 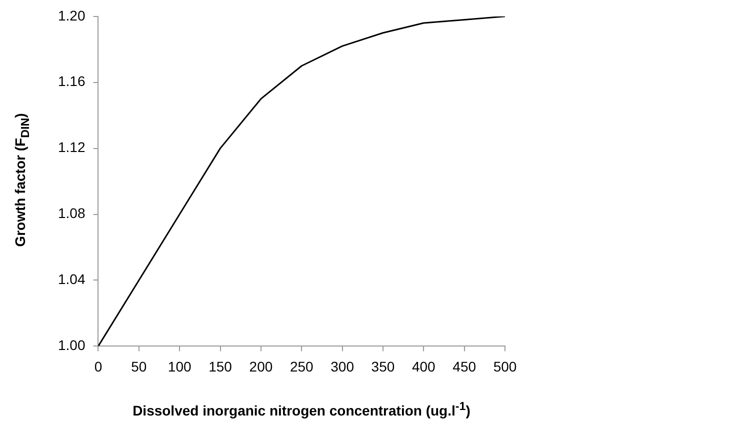 What do you see at coordinates (72, 279) in the screenshot?
I see `y-tick-label: 1.04` at bounding box center [72, 279].